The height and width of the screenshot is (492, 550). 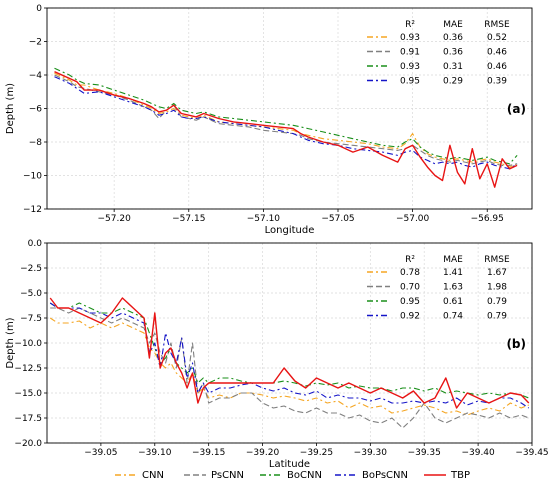 I want to click on legend-label-cnn: CNN, so click(x=153, y=475).